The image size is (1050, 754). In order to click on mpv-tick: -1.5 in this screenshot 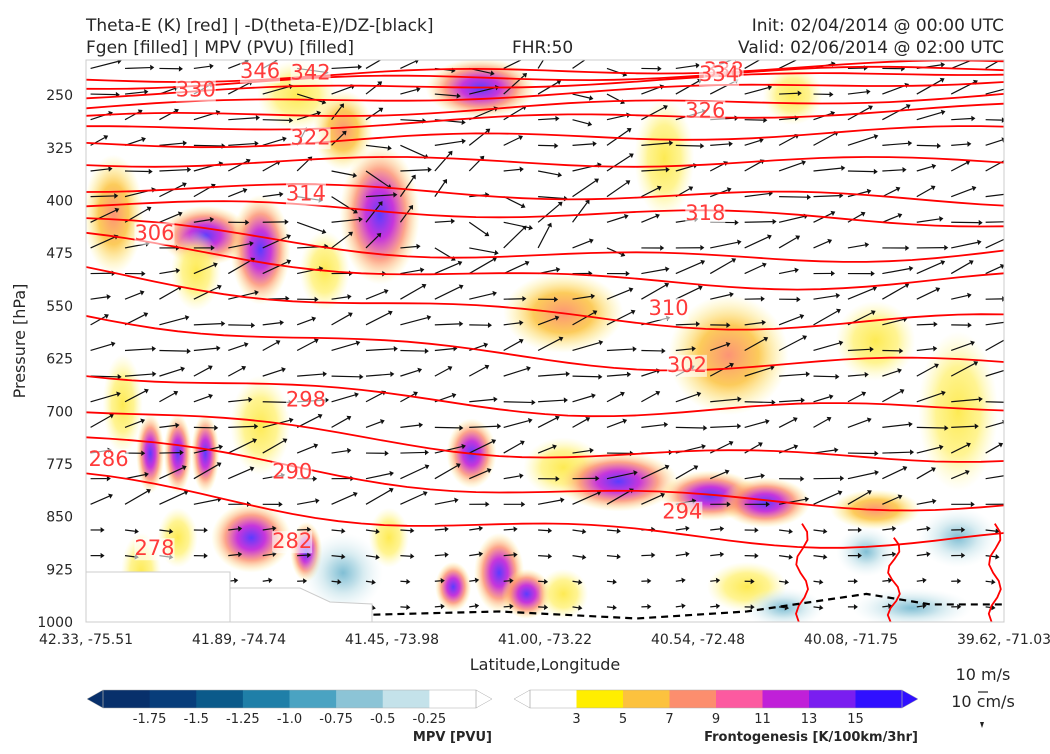, I will do `click(196, 719)`.